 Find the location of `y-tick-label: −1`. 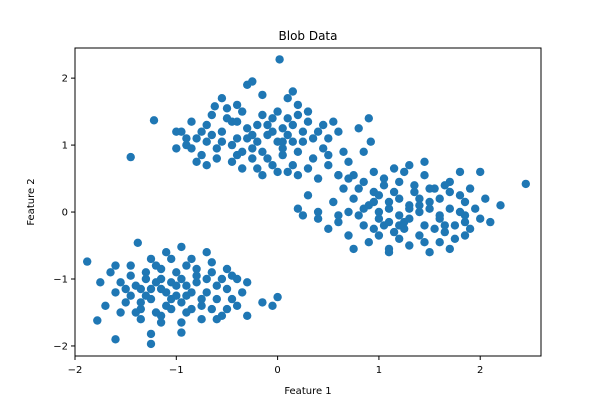

y-tick-label: −1 is located at coordinates (60, 280).